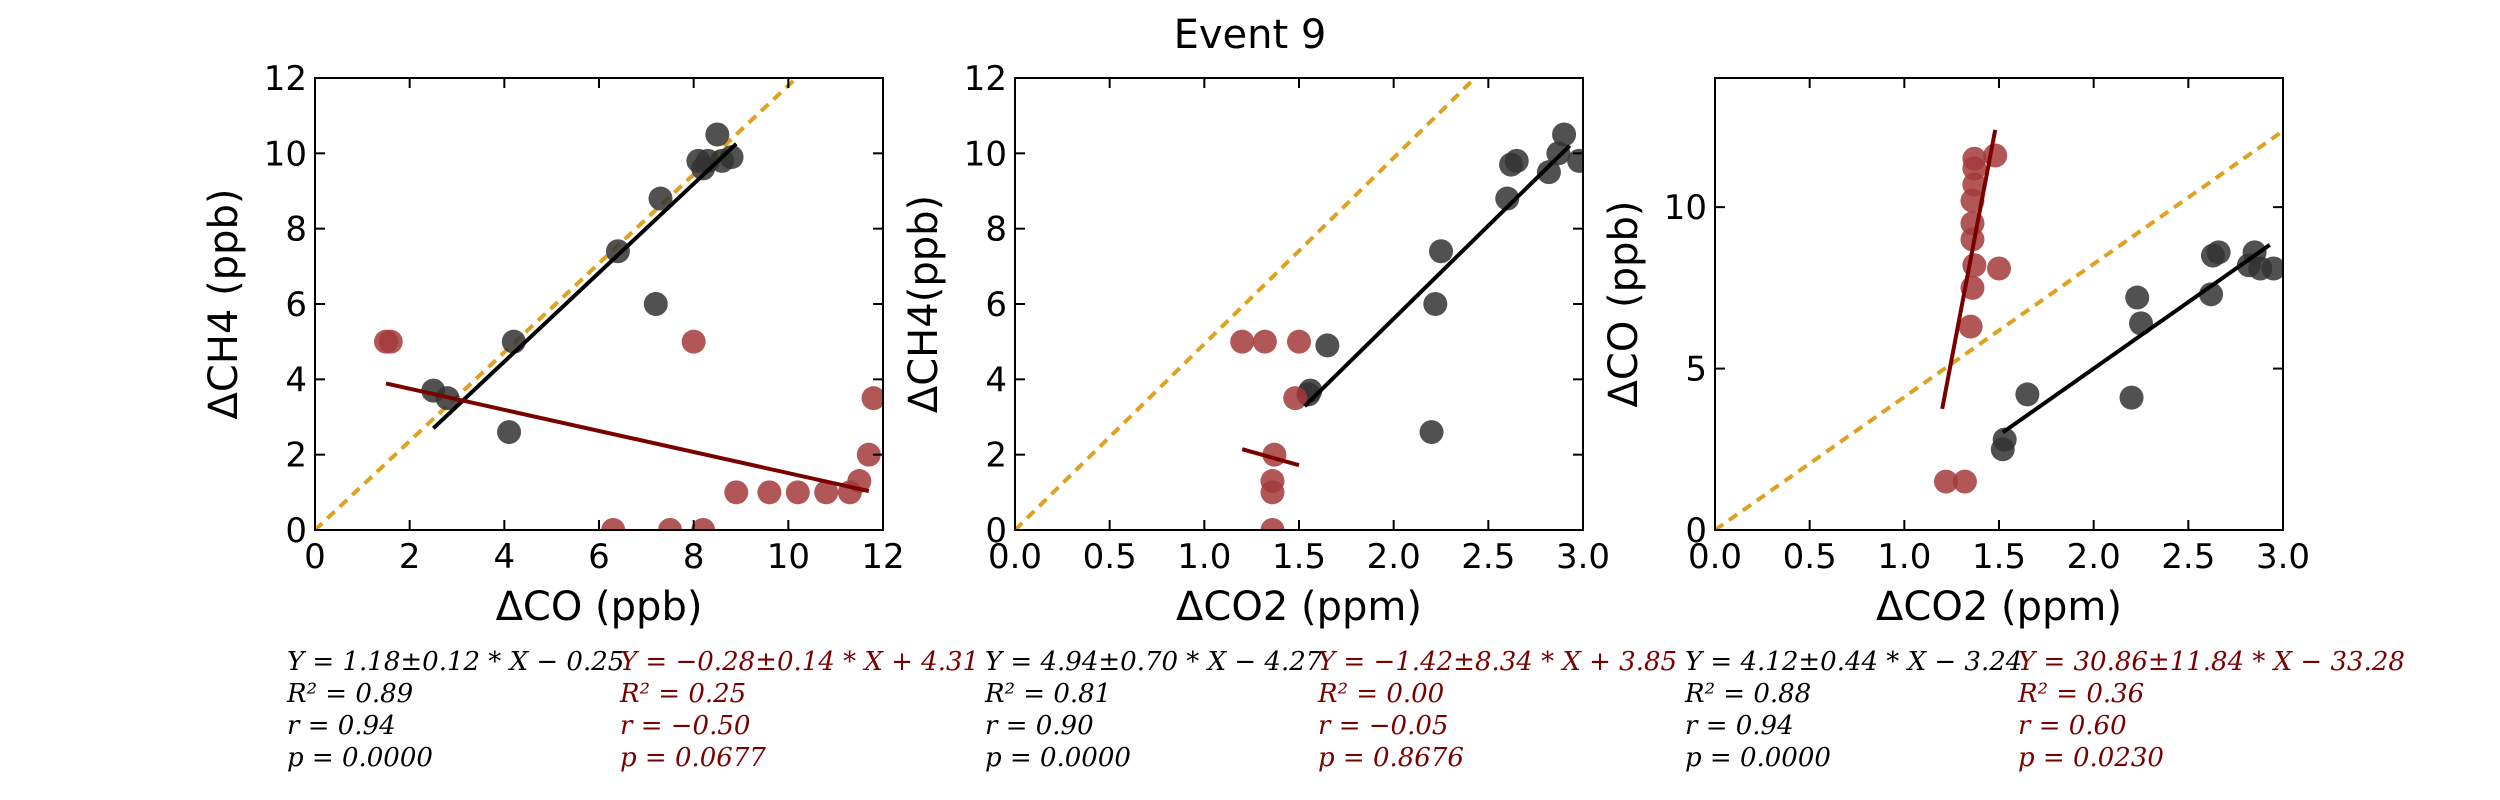 The width and height of the screenshot is (2500, 800). Describe the element at coordinates (349, 694) in the screenshot. I see `black-fit-stat: R² = 0.89` at that location.